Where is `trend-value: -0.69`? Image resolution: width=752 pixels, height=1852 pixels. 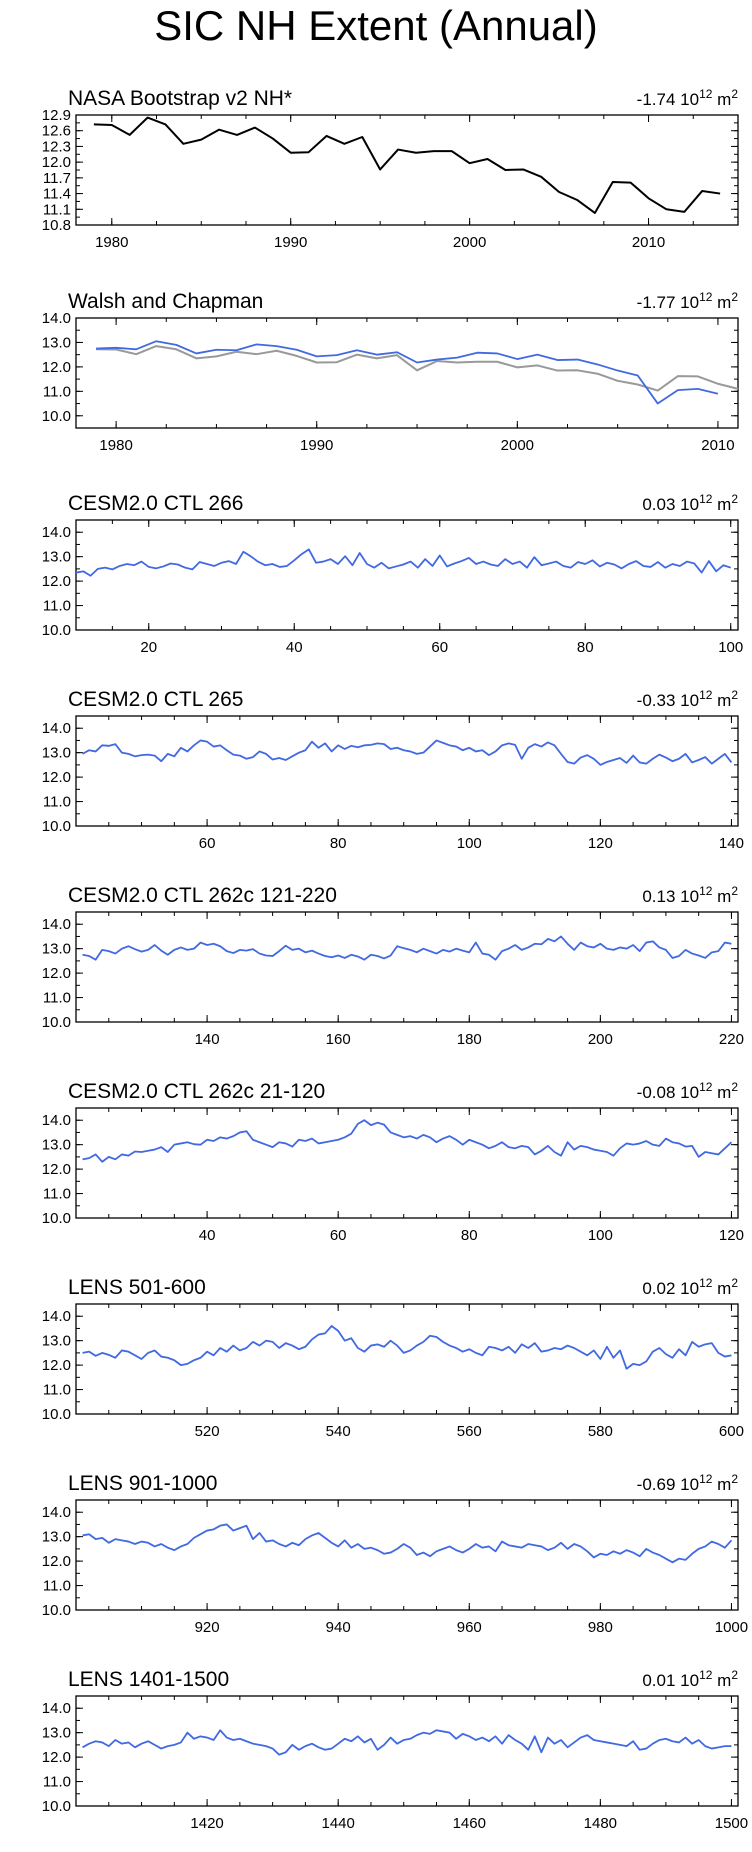 trend-value: -0.69 is located at coordinates (658, 1484).